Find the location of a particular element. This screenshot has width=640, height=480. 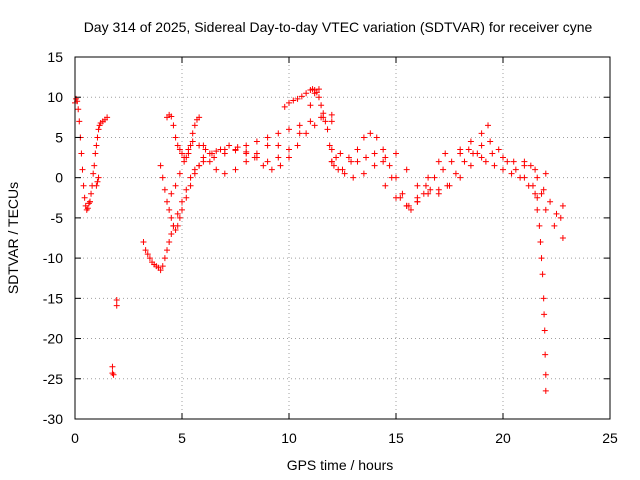

y-tick-label: -25 is located at coordinates (53, 379).